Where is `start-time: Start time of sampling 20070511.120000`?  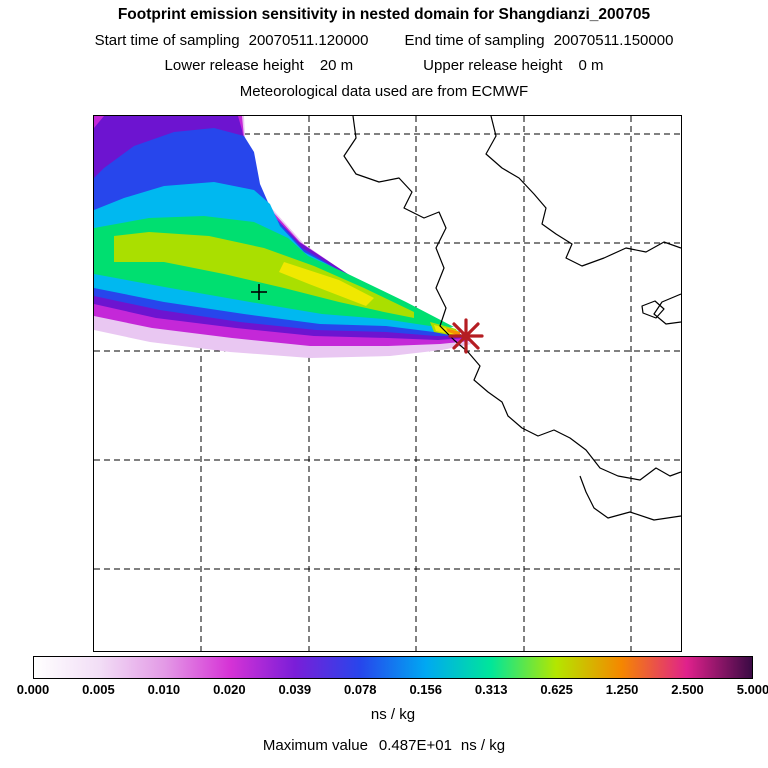
start-time: Start time of sampling 20070511.120000 is located at coordinates (232, 40).